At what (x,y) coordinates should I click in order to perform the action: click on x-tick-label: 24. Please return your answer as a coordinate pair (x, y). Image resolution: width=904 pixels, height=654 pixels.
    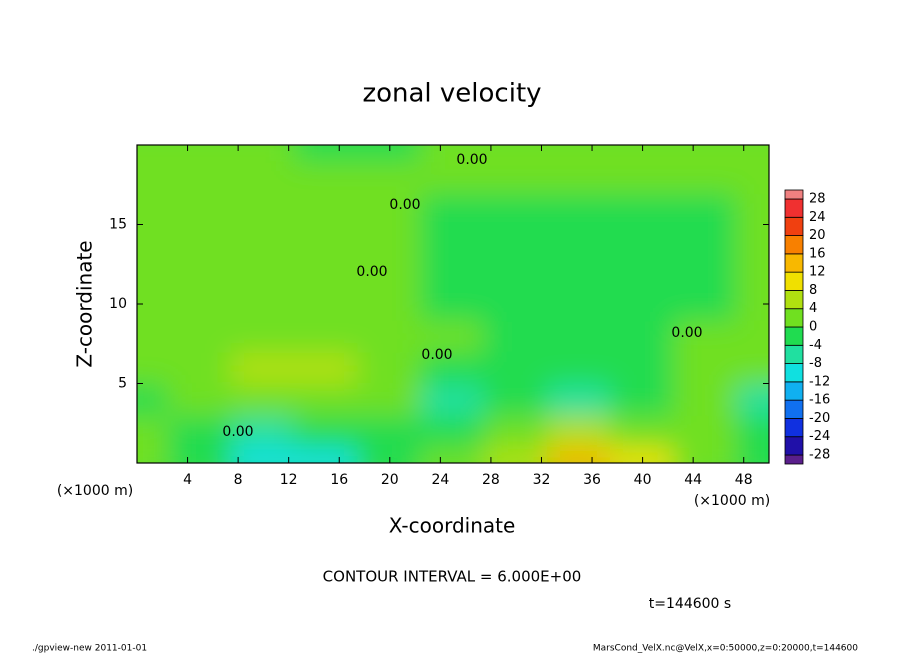
    Looking at the image, I should click on (440, 480).